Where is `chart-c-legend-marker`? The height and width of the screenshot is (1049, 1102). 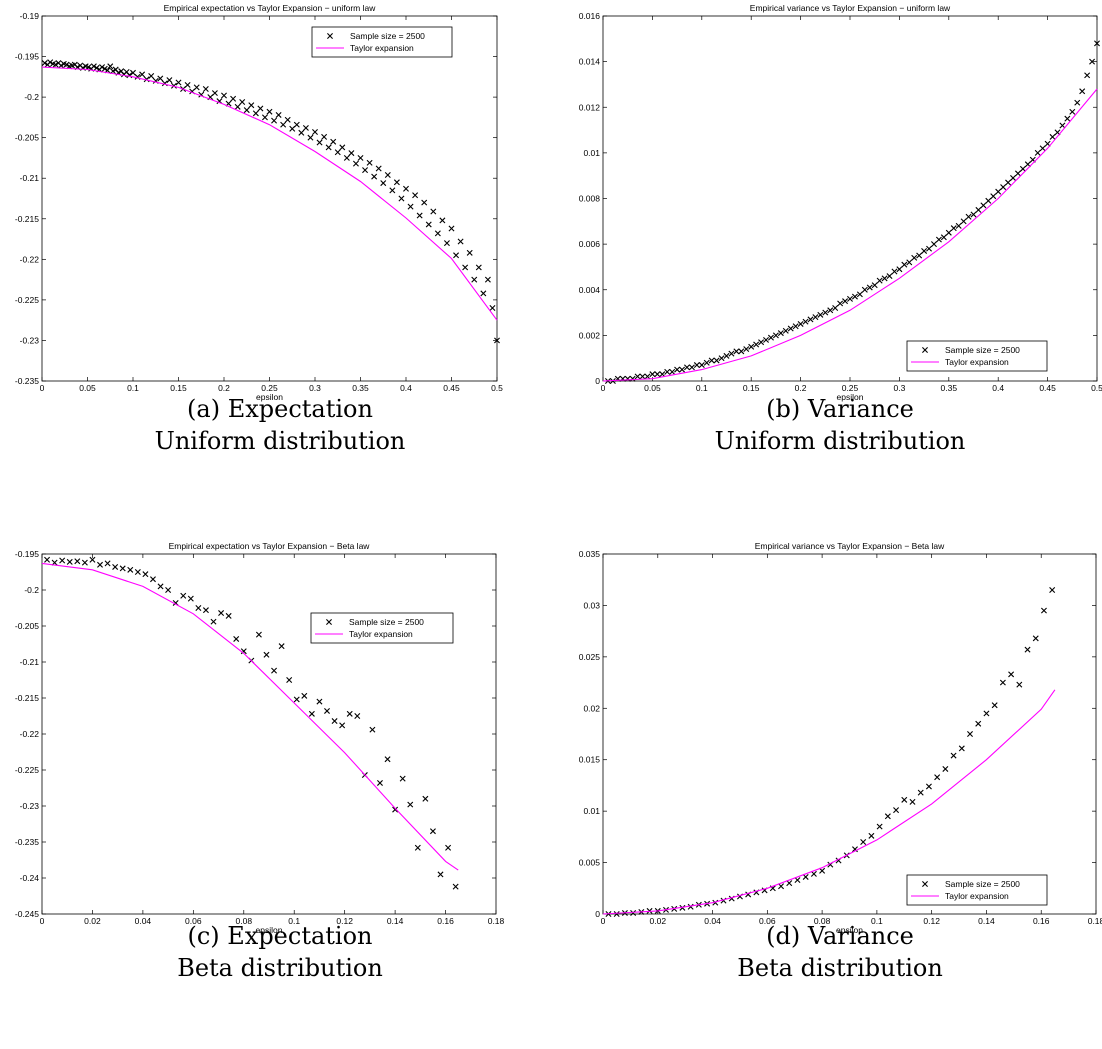 chart-c-legend-marker is located at coordinates (329, 622).